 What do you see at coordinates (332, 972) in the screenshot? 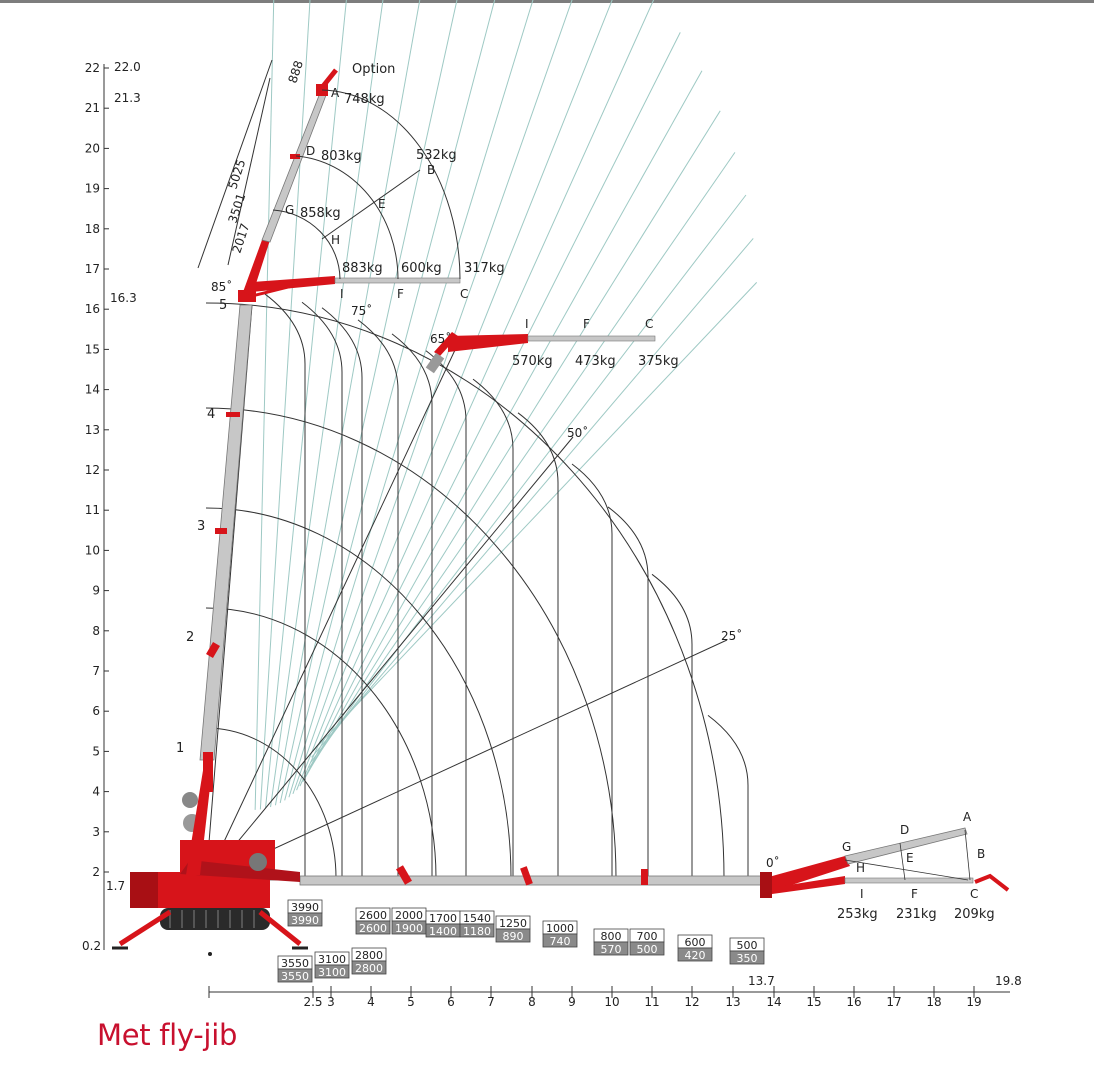
I see `load-box-bottom: 3100` at bounding box center [332, 972].